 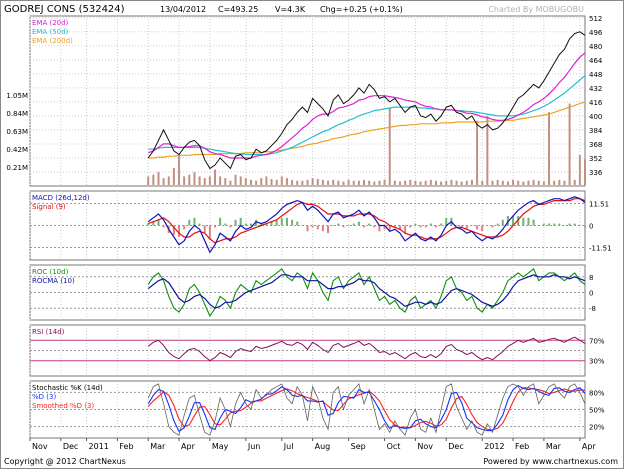 I want to click on rsi-y-tick: 30%, so click(x=597, y=362).